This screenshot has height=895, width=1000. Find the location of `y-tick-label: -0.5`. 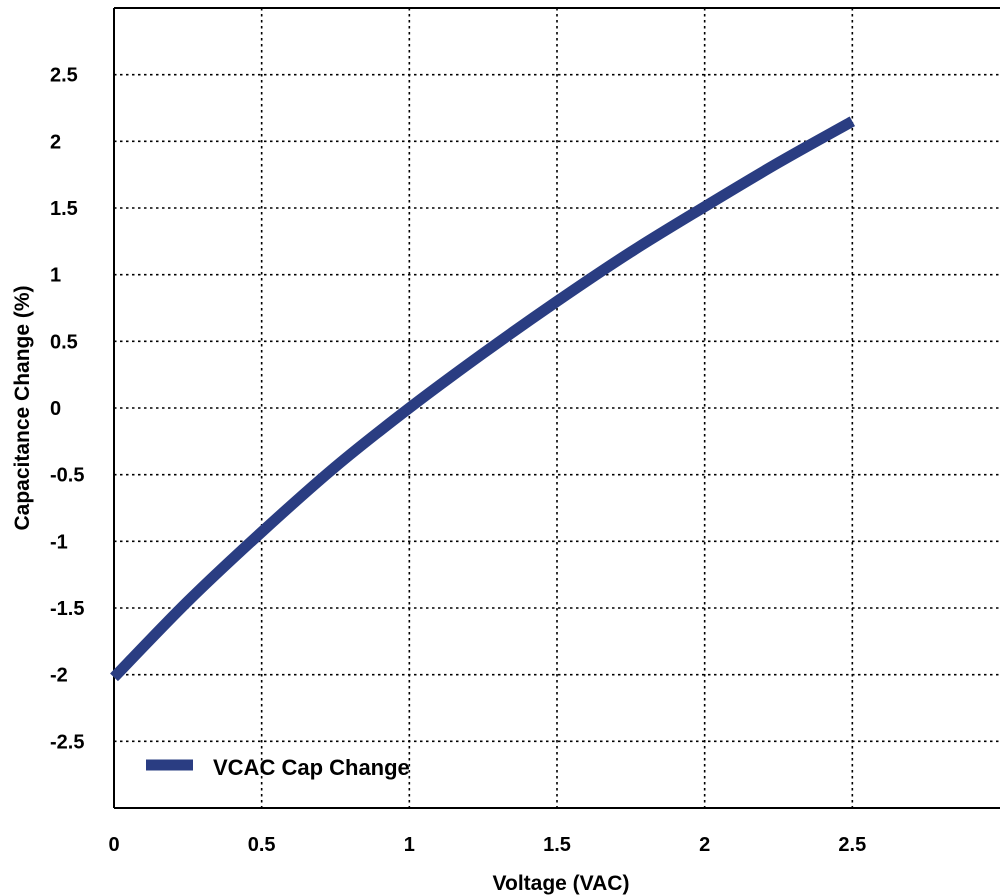

y-tick-label: -0.5 is located at coordinates (67, 476).